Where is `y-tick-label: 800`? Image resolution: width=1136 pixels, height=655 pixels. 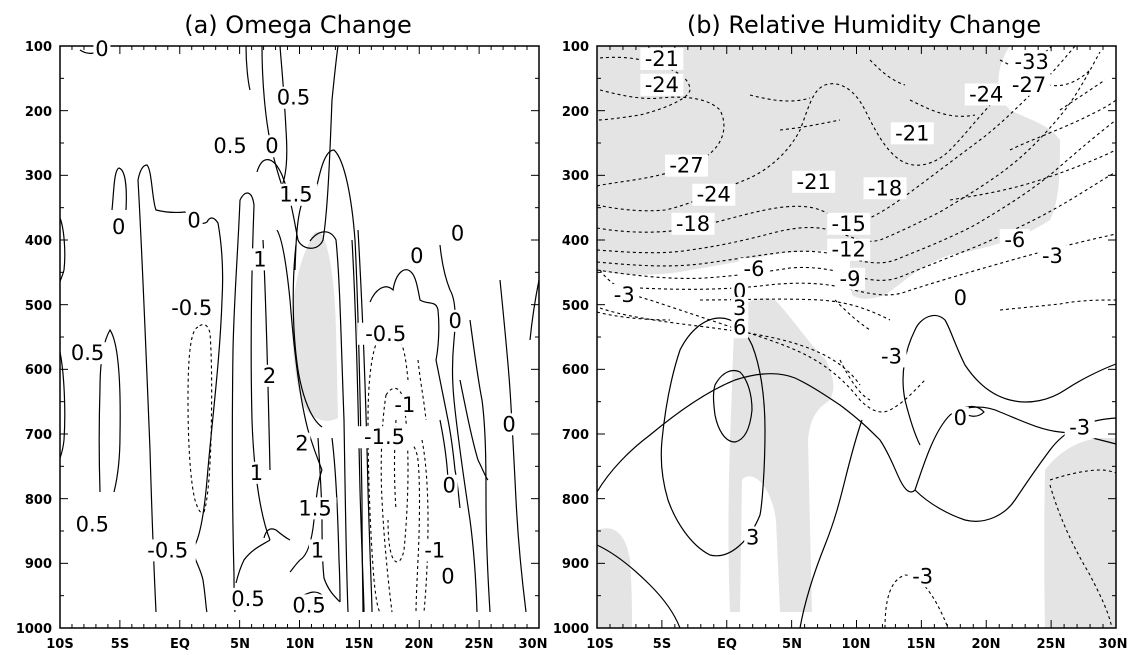 y-tick-label: 800 is located at coordinates (575, 500).